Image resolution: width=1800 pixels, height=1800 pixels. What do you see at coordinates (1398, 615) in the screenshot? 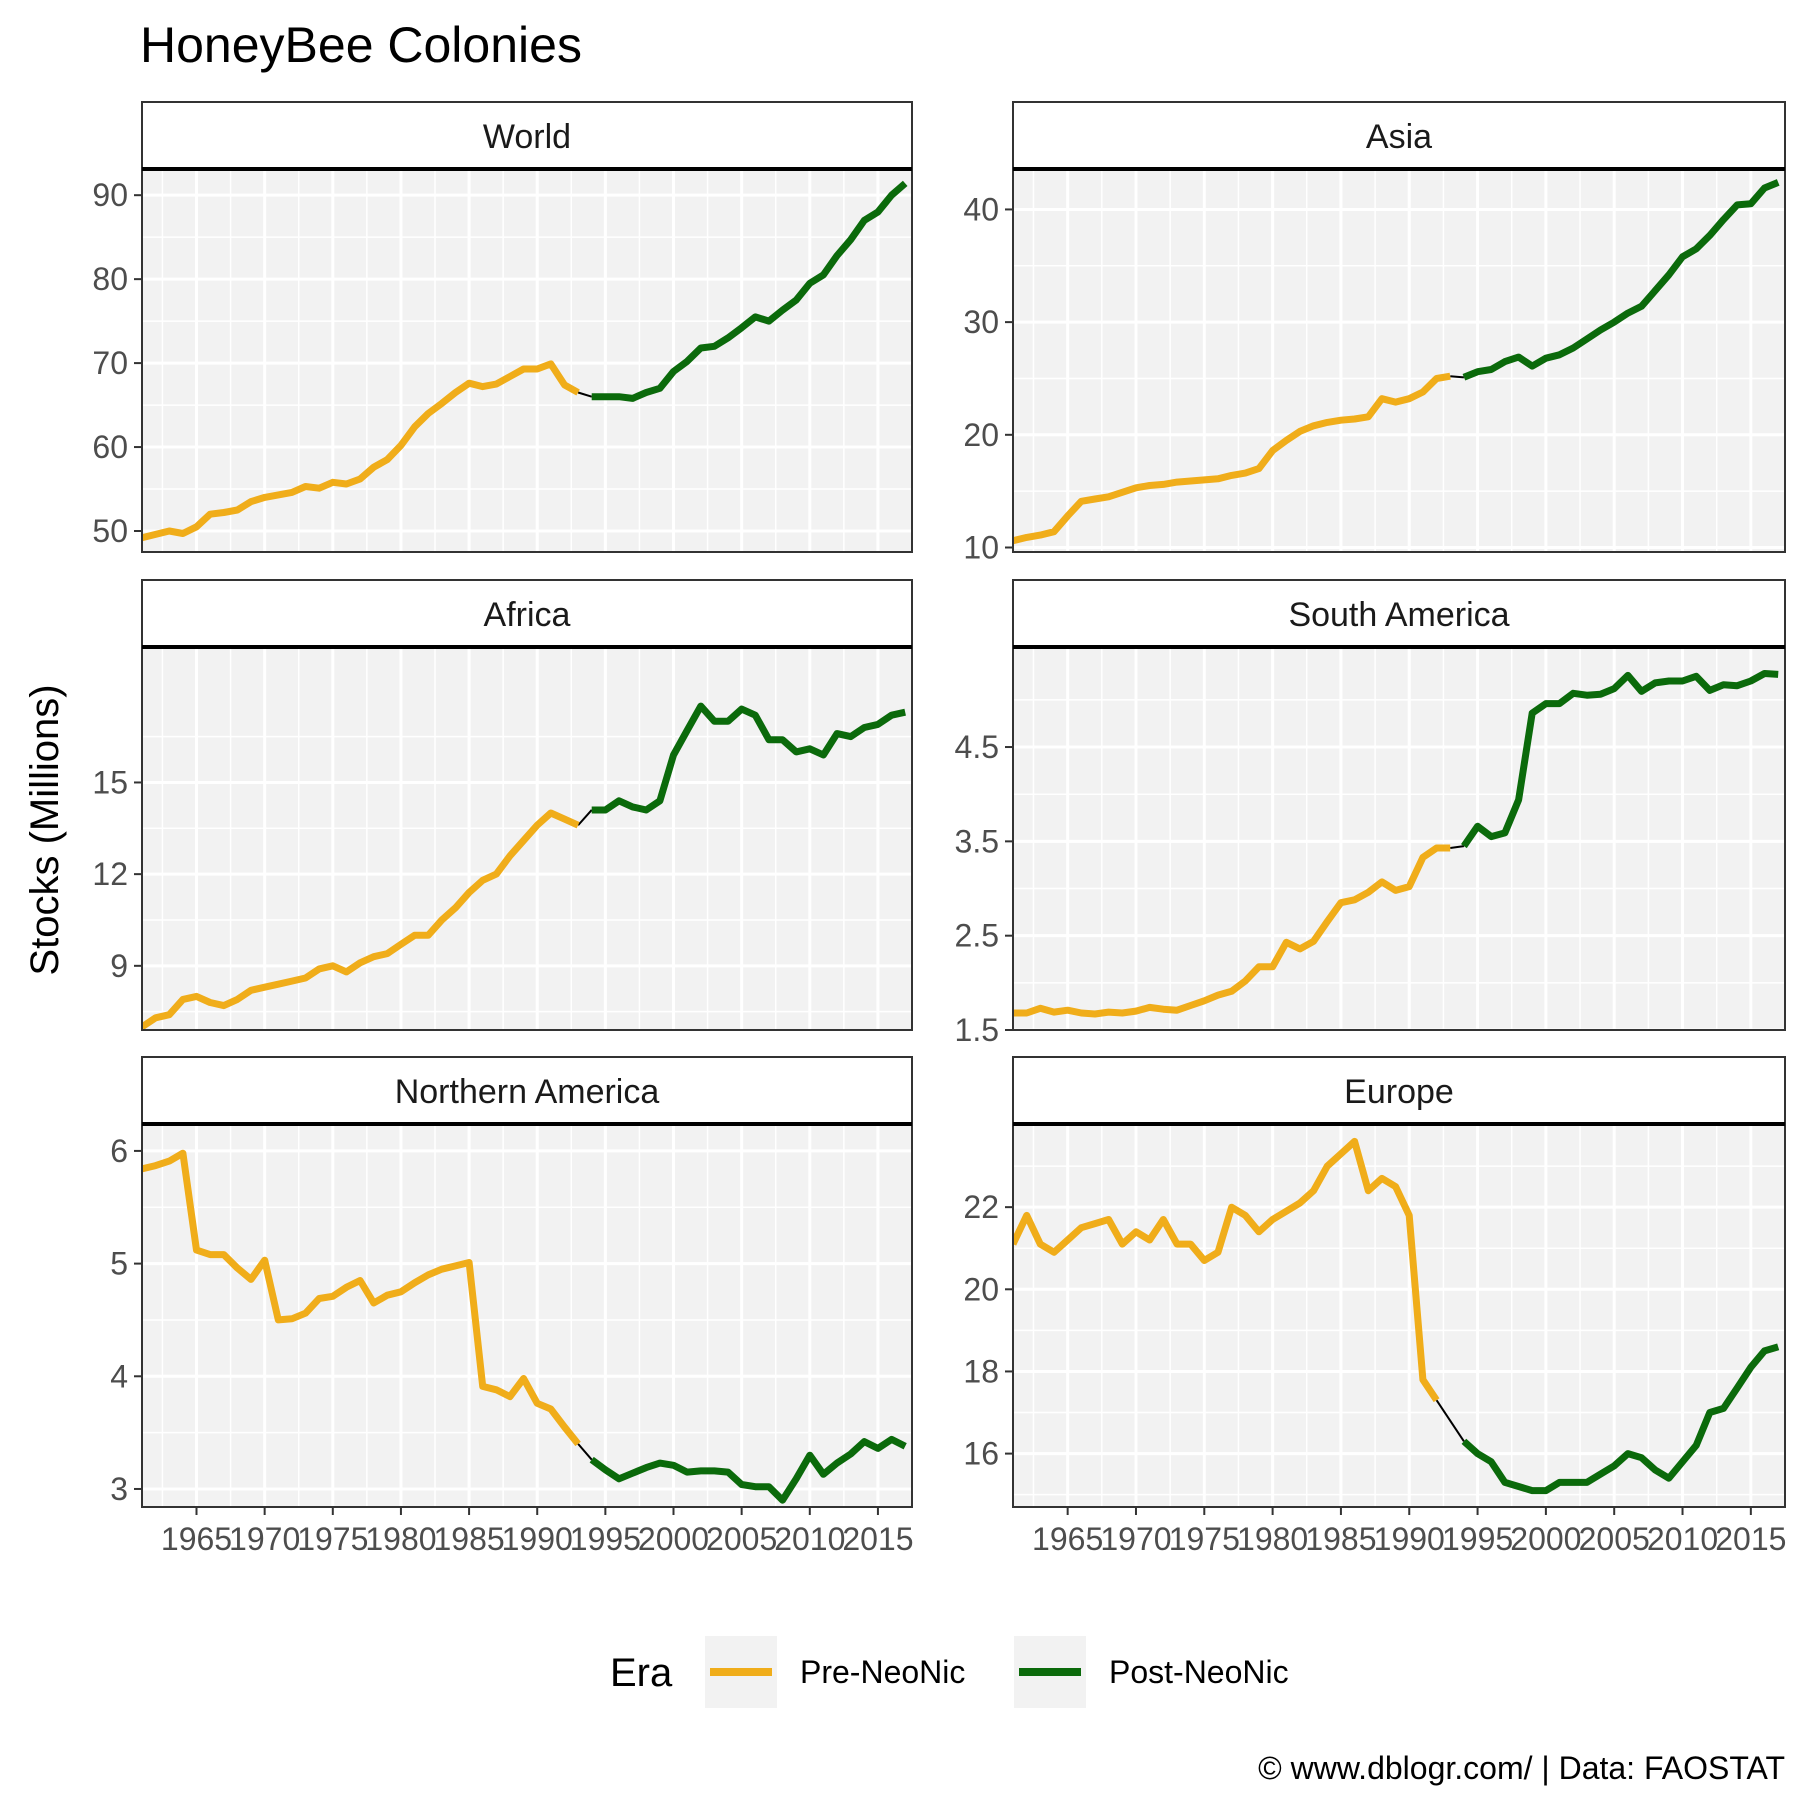
I see `facet-label-south-america: South America` at bounding box center [1398, 615].